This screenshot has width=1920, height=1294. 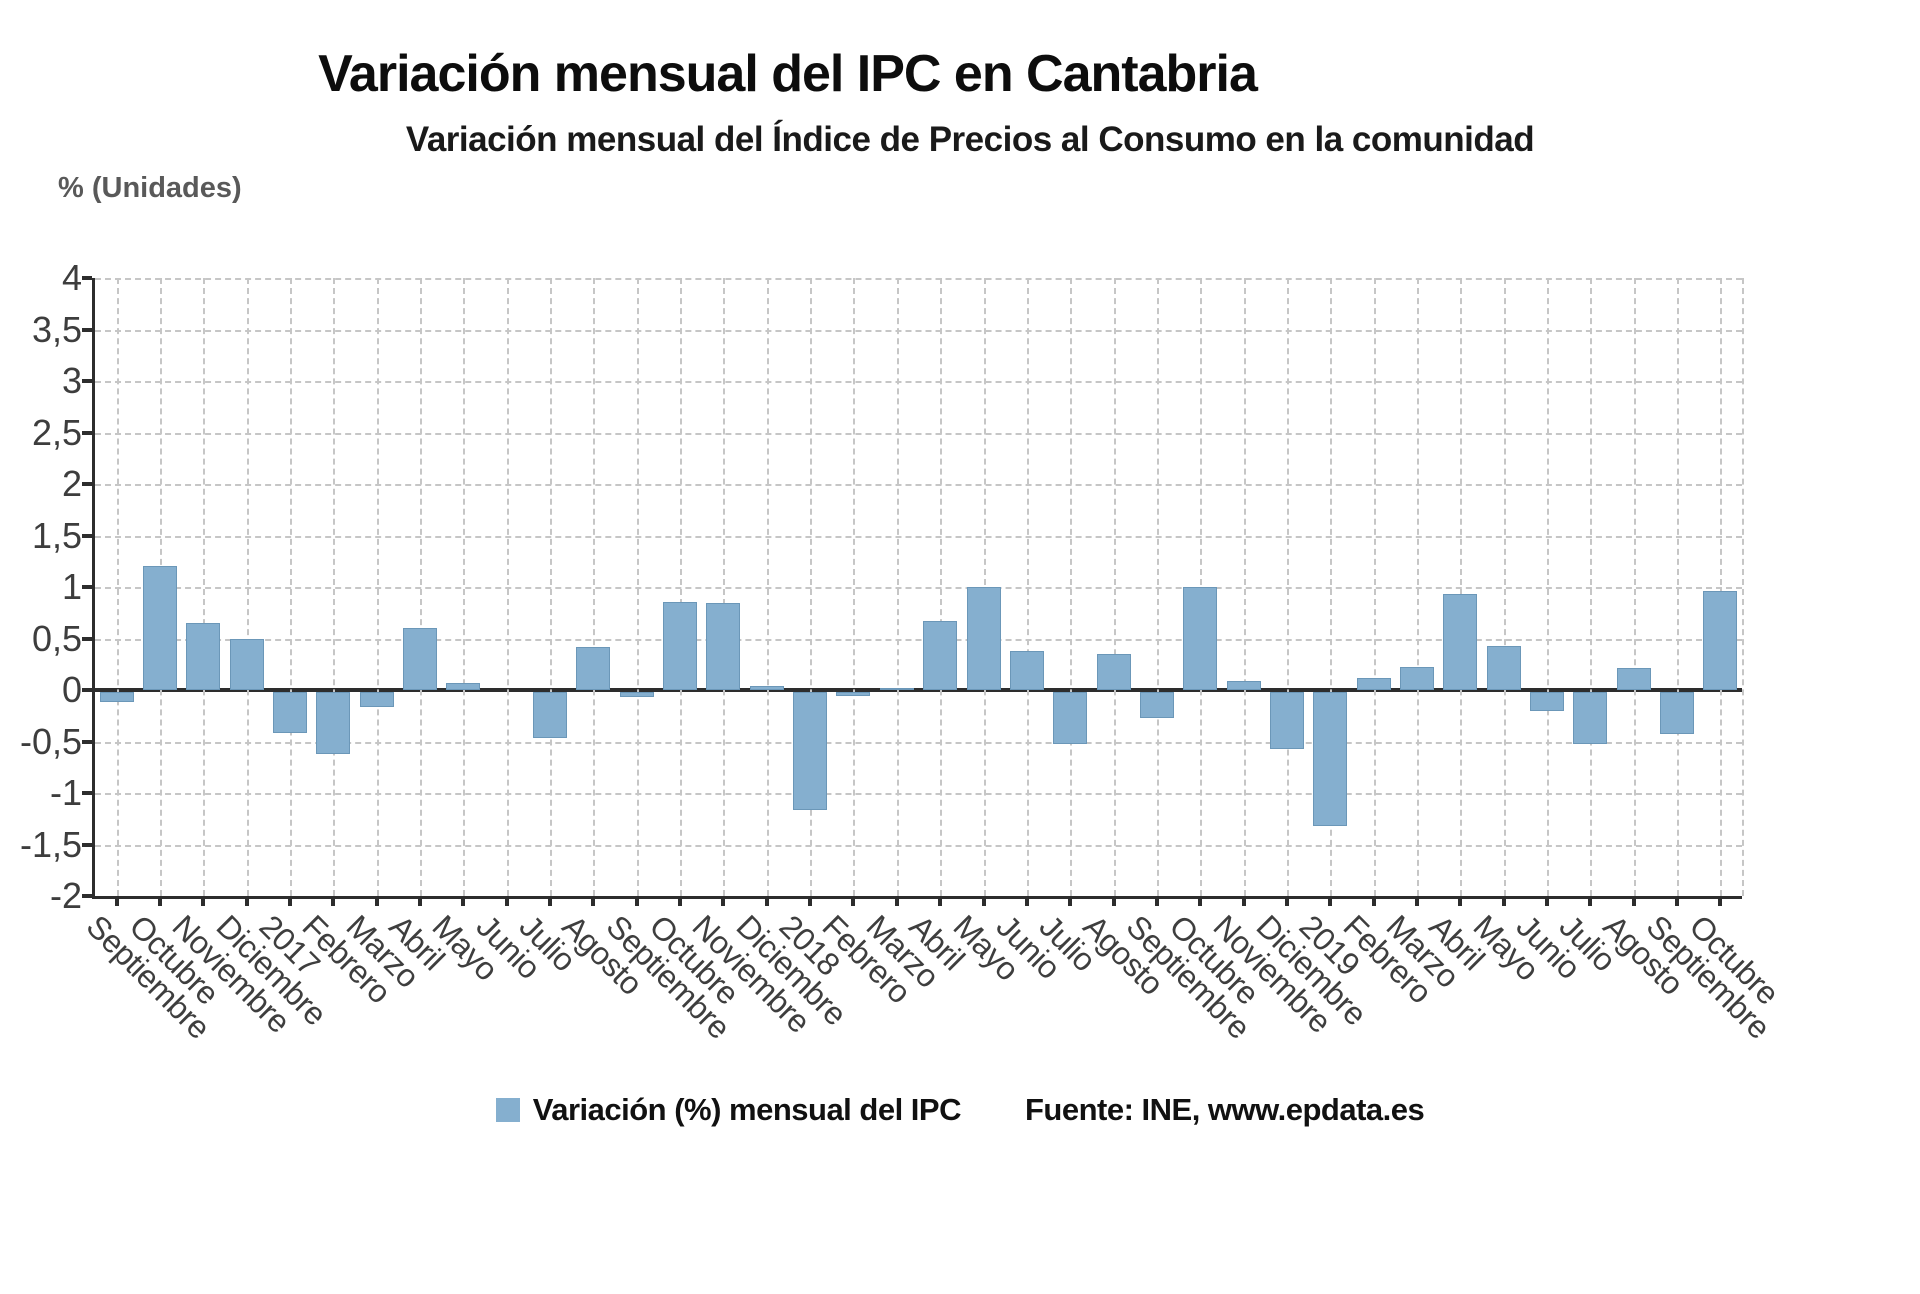 What do you see at coordinates (71, 277) in the screenshot?
I see `y-axis-label: 4` at bounding box center [71, 277].